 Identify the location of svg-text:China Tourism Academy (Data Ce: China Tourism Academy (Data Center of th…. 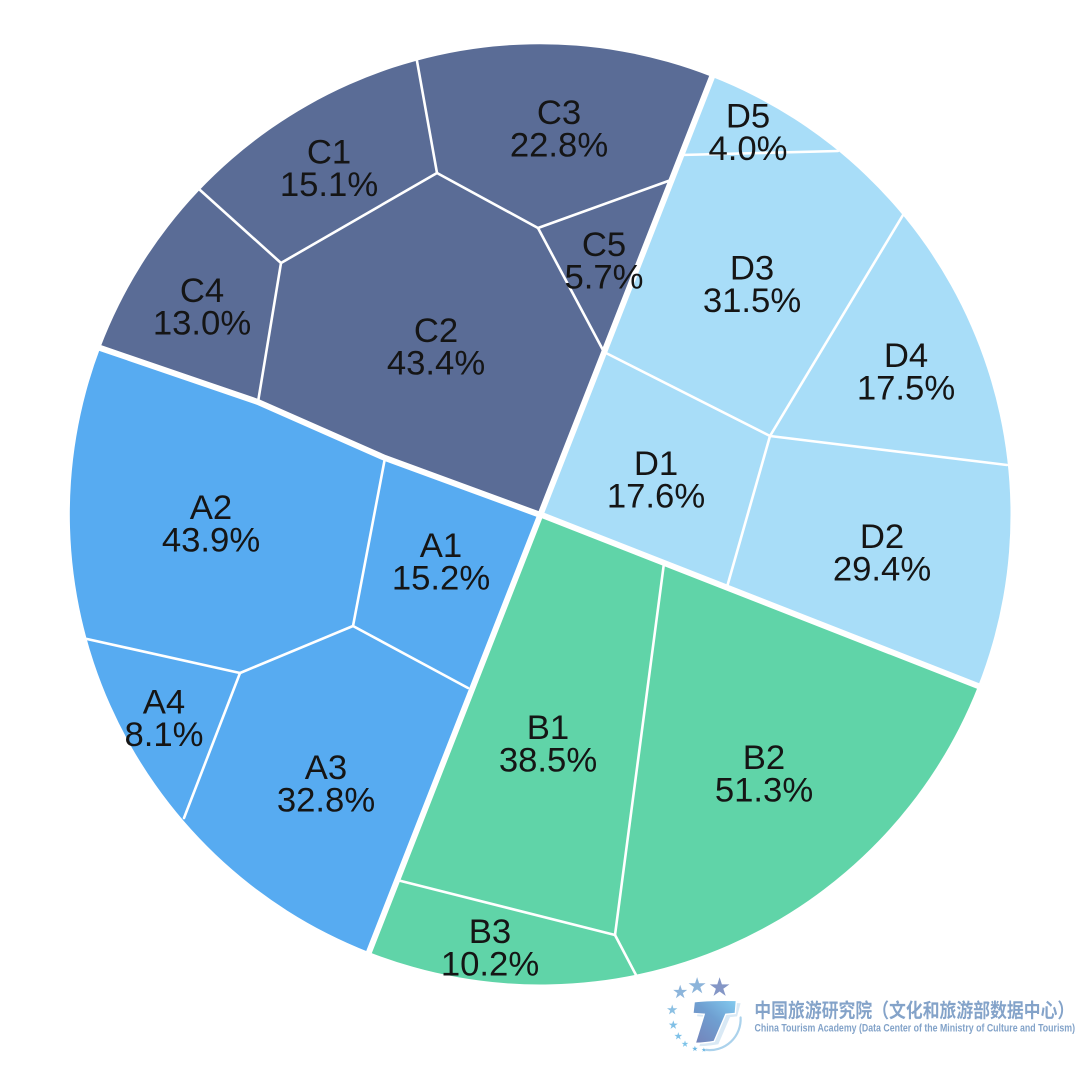
(915, 1029).